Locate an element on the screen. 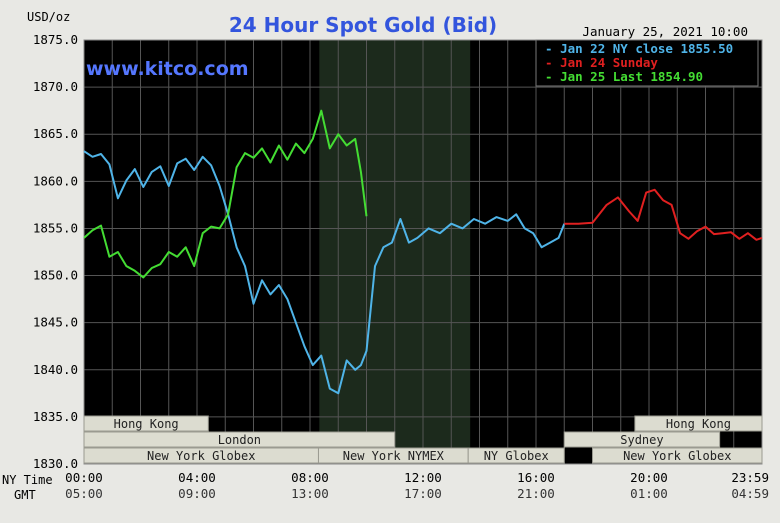 The width and height of the screenshot is (780, 523). y-tick-label: 1850.0 is located at coordinates (55, 275).